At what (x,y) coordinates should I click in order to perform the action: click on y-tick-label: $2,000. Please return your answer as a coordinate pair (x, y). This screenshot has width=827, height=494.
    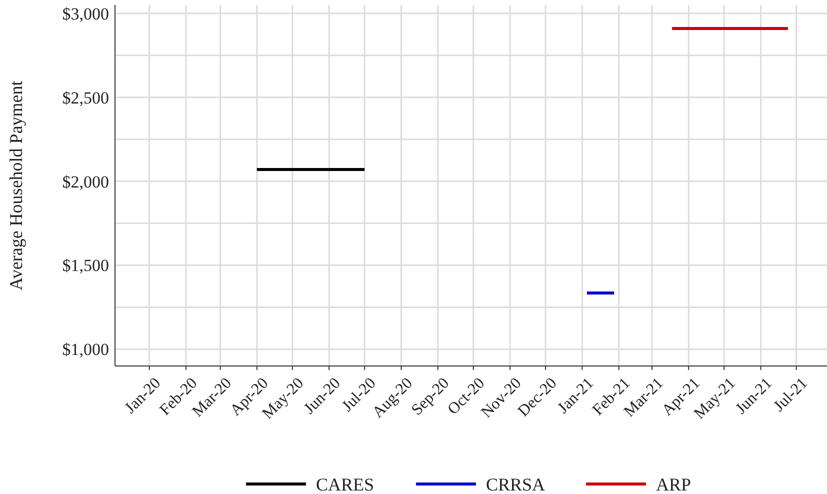
    Looking at the image, I should click on (85, 182).